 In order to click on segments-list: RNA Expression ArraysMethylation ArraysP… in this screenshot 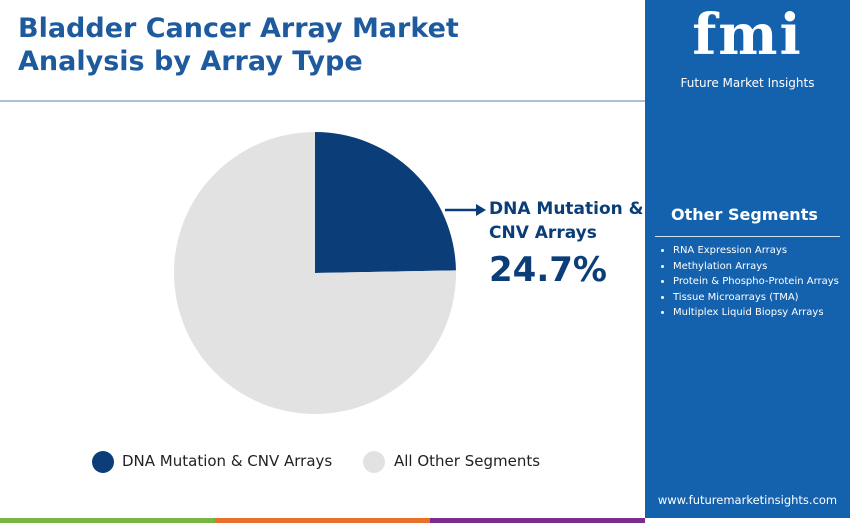, I will do `click(754, 282)`.